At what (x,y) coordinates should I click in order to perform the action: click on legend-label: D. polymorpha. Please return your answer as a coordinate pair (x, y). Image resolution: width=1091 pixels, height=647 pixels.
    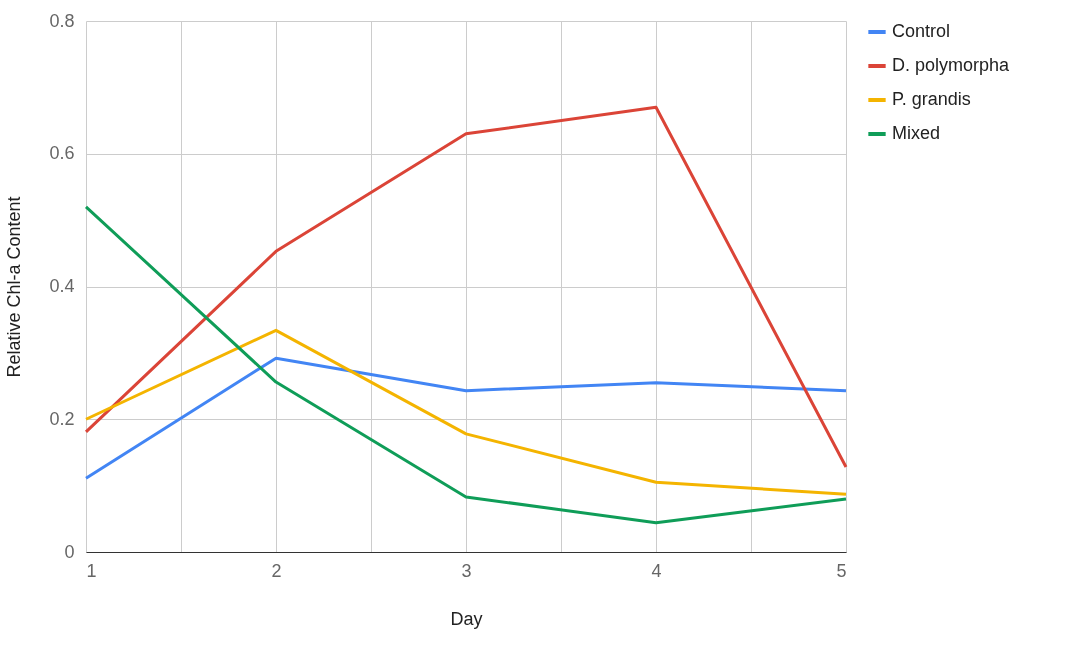
    Looking at the image, I should click on (951, 65).